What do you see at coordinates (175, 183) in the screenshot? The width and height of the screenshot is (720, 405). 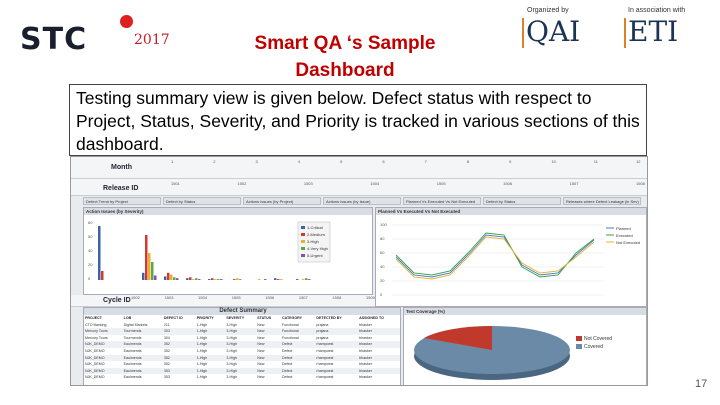 I see `tick-label: 1501` at bounding box center [175, 183].